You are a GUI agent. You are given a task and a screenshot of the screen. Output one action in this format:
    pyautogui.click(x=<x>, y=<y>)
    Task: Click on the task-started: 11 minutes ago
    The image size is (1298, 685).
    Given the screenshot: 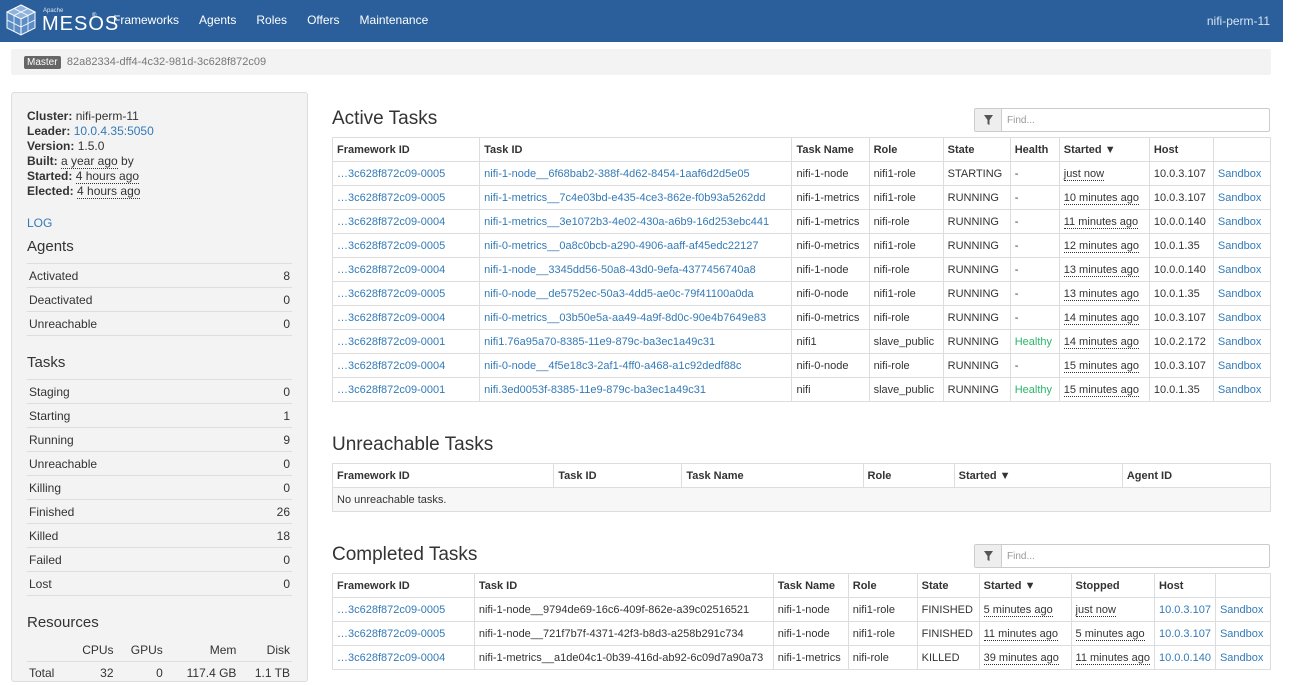 What is the action you would take?
    pyautogui.click(x=1101, y=222)
    